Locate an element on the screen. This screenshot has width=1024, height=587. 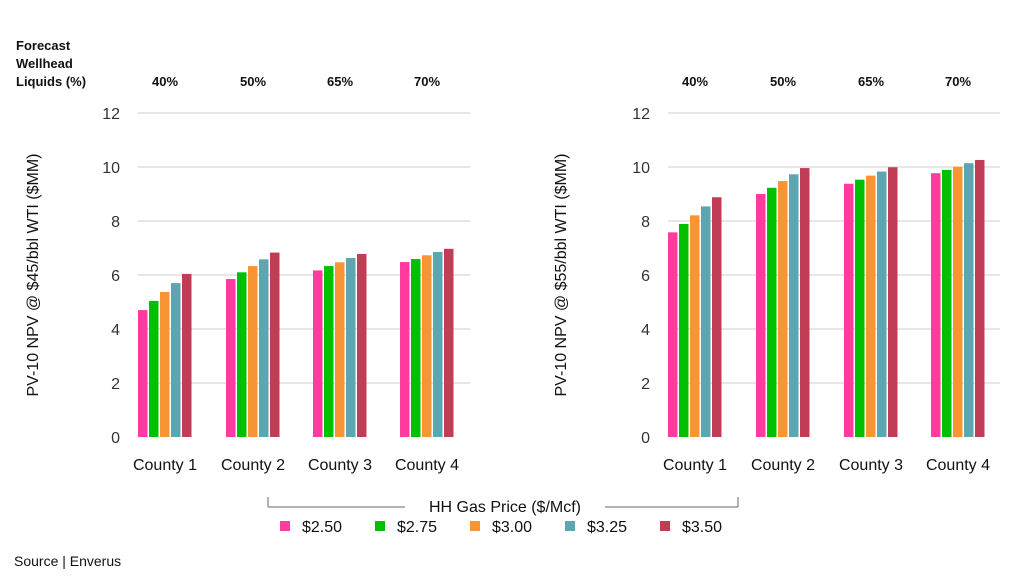
legend-label: $2.50 is located at coordinates (322, 527).